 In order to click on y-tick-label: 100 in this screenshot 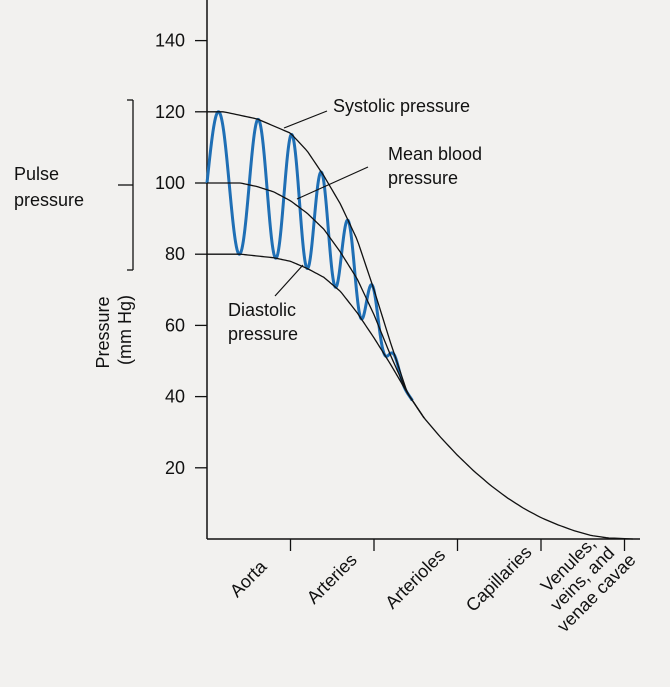, I will do `click(170, 183)`.